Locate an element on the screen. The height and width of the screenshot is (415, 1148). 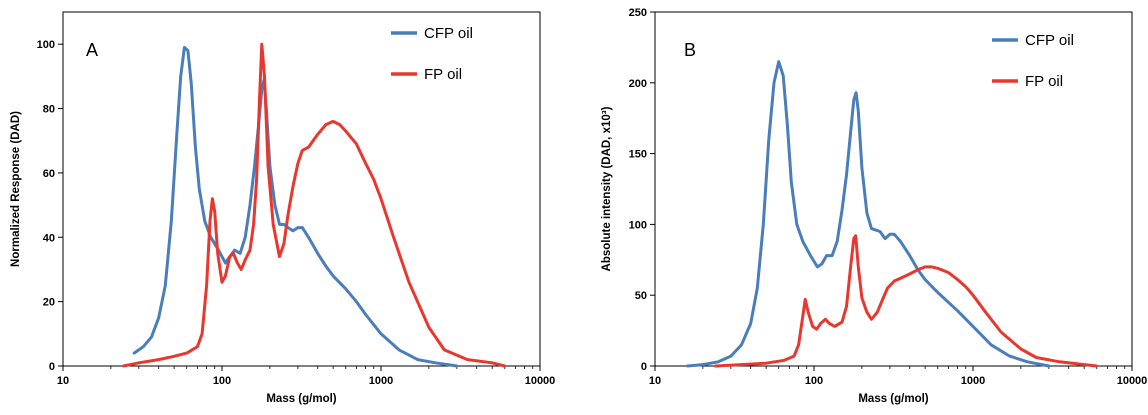
panel-b-y-axis-label: Absolute intensity (DAD, x10³) is located at coordinates (607, 188).